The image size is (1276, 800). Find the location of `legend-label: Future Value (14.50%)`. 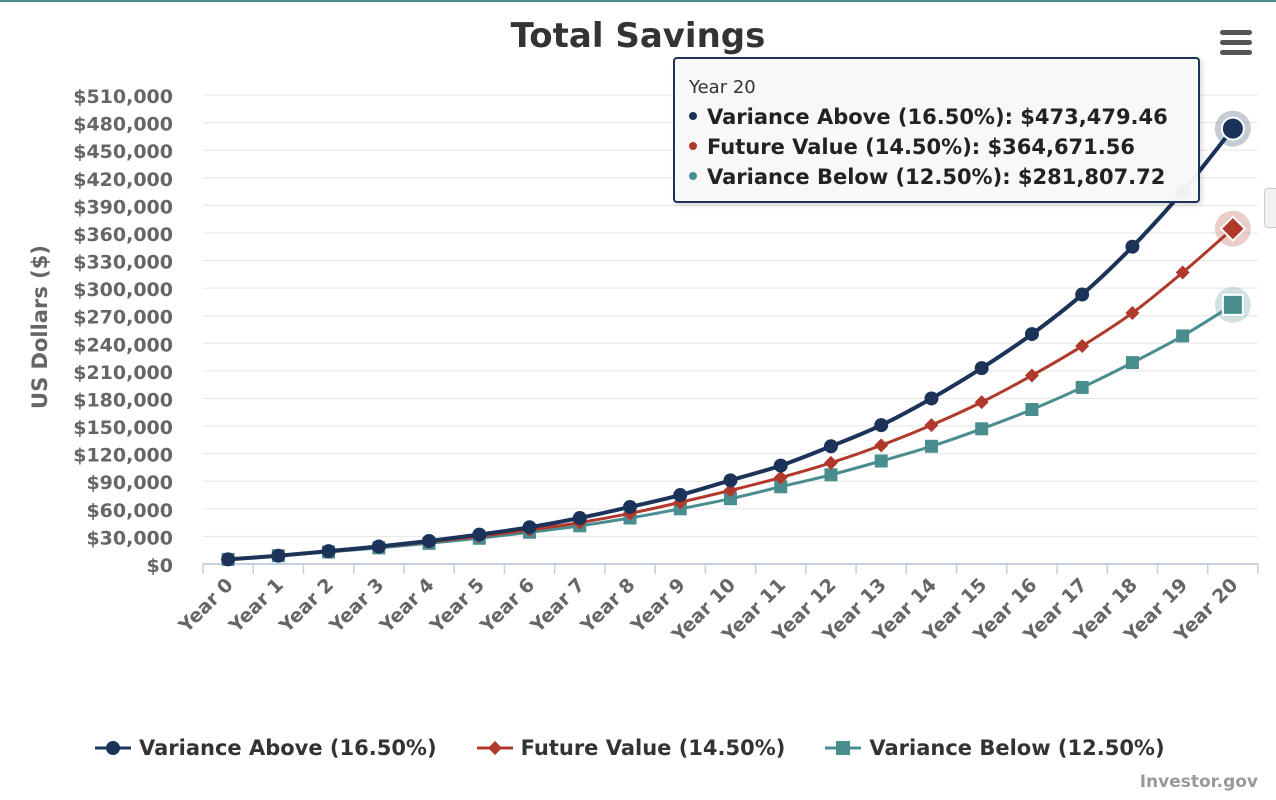

legend-label: Future Value (14.50%) is located at coordinates (653, 748).